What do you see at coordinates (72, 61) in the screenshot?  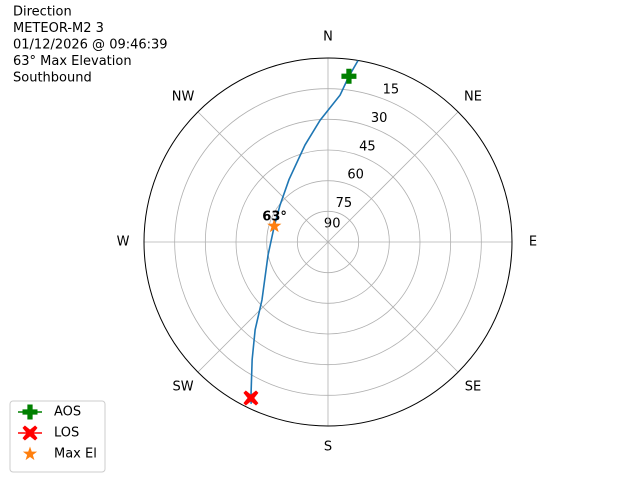 I see `title-line: 63° Max Elevation` at bounding box center [72, 61].